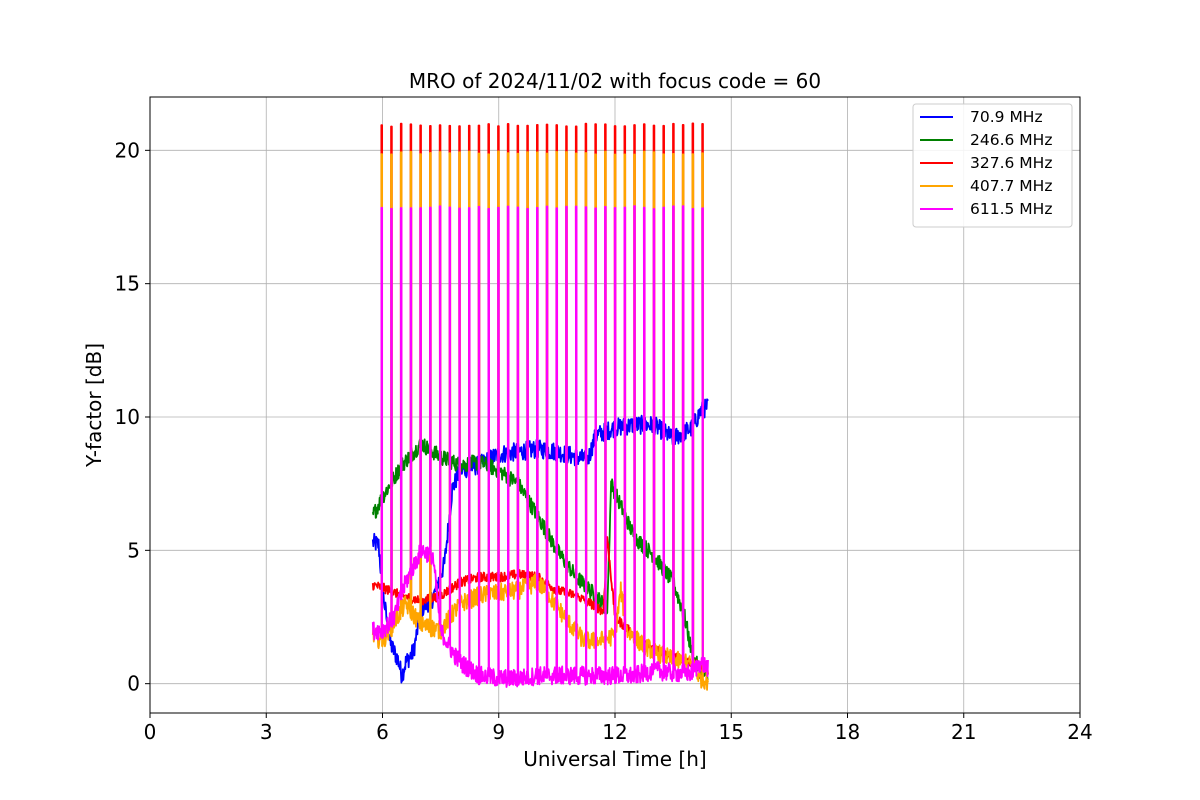  I want to click on legend-label-4: 611.5 MHz, so click(1011, 209).